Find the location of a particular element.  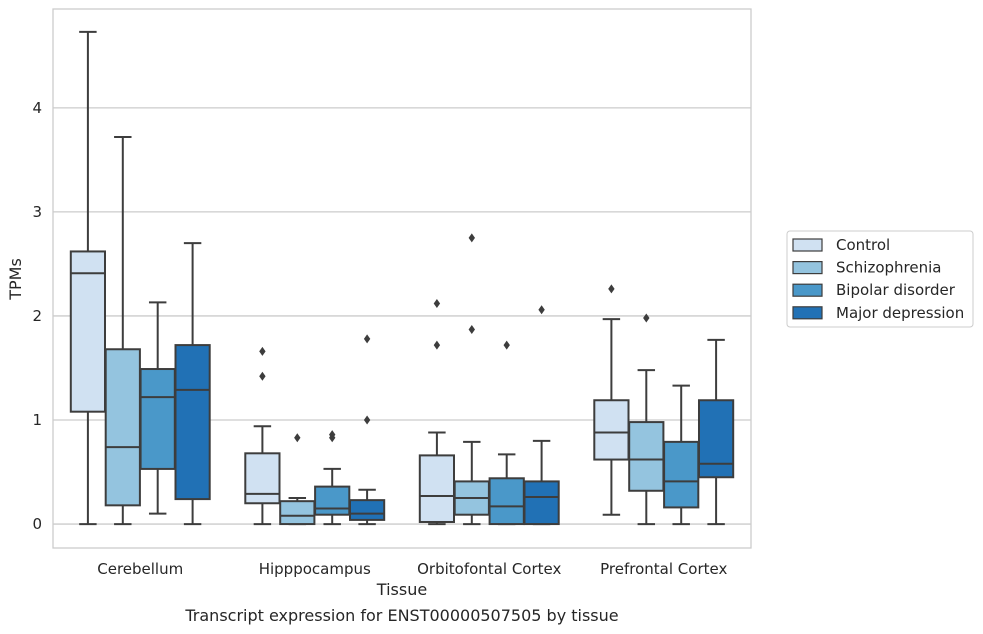

y-tick-labels: 0 1 2 3 4 is located at coordinates (37, 316).